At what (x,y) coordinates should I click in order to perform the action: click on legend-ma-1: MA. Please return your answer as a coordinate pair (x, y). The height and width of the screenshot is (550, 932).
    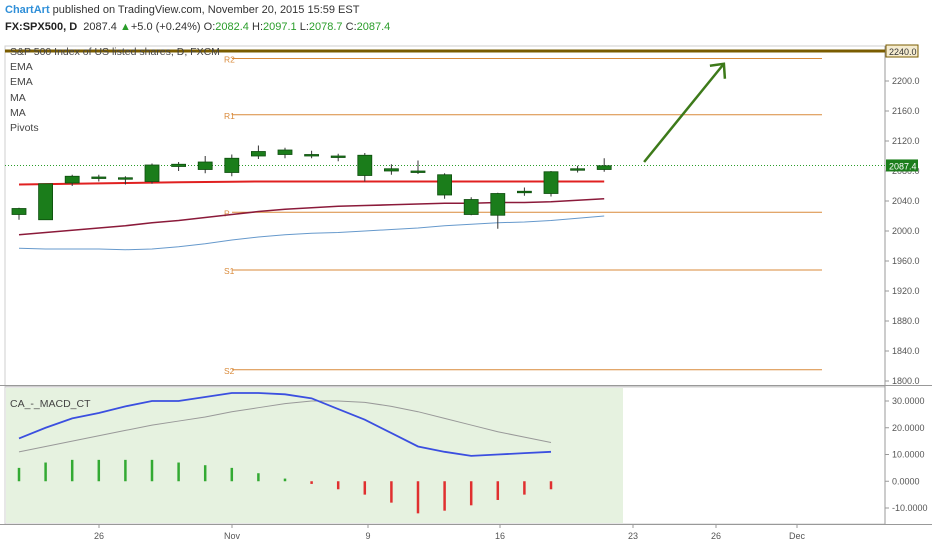
    Looking at the image, I should click on (18, 98).